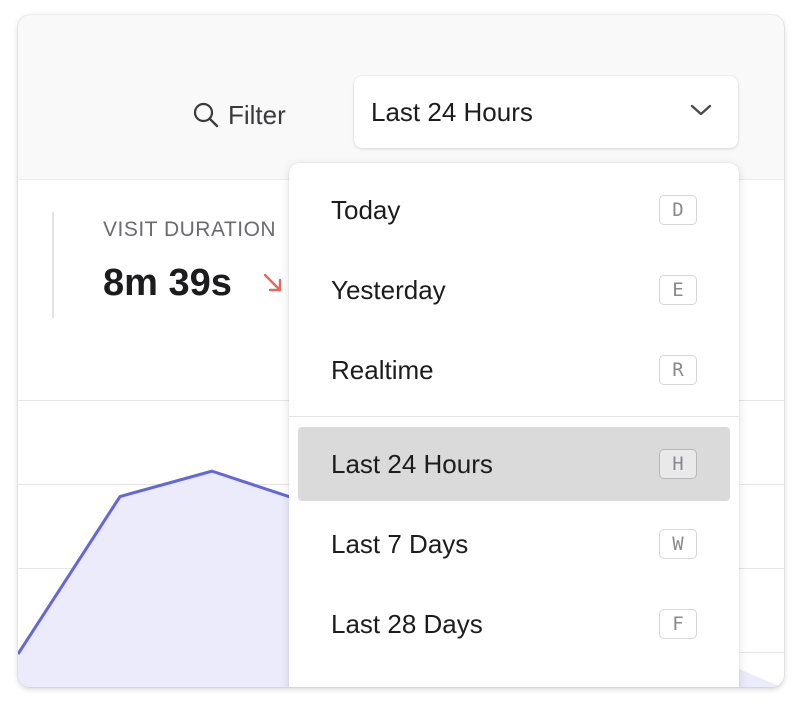  I want to click on filter-button: Filter, so click(239, 115).